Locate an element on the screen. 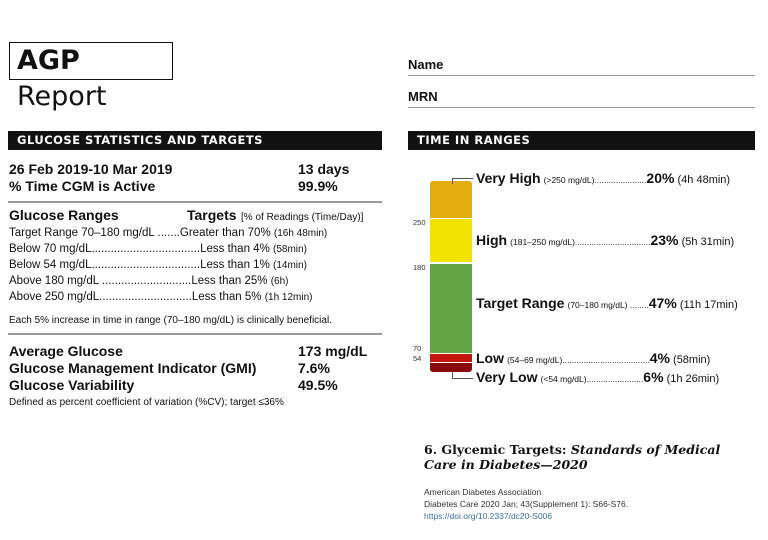 The image size is (768, 540). doi-link: https://doi.org/10.2337/dc20-S006 is located at coordinates (488, 516).